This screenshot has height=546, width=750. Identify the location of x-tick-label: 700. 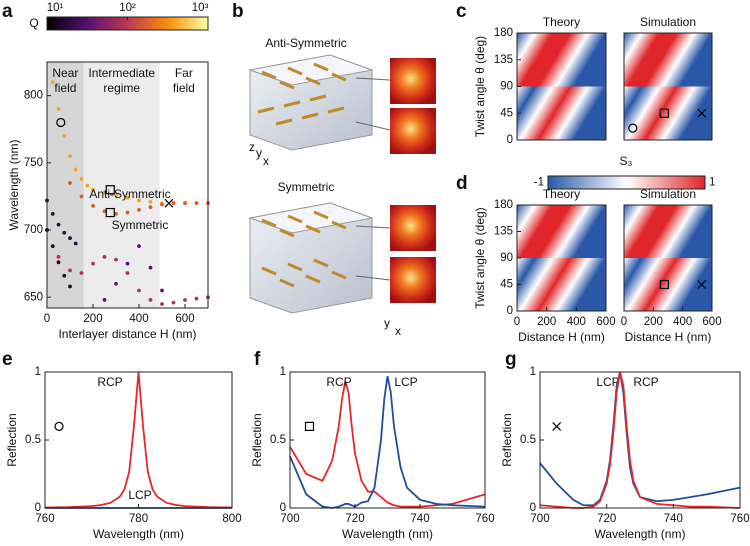
(289, 519).